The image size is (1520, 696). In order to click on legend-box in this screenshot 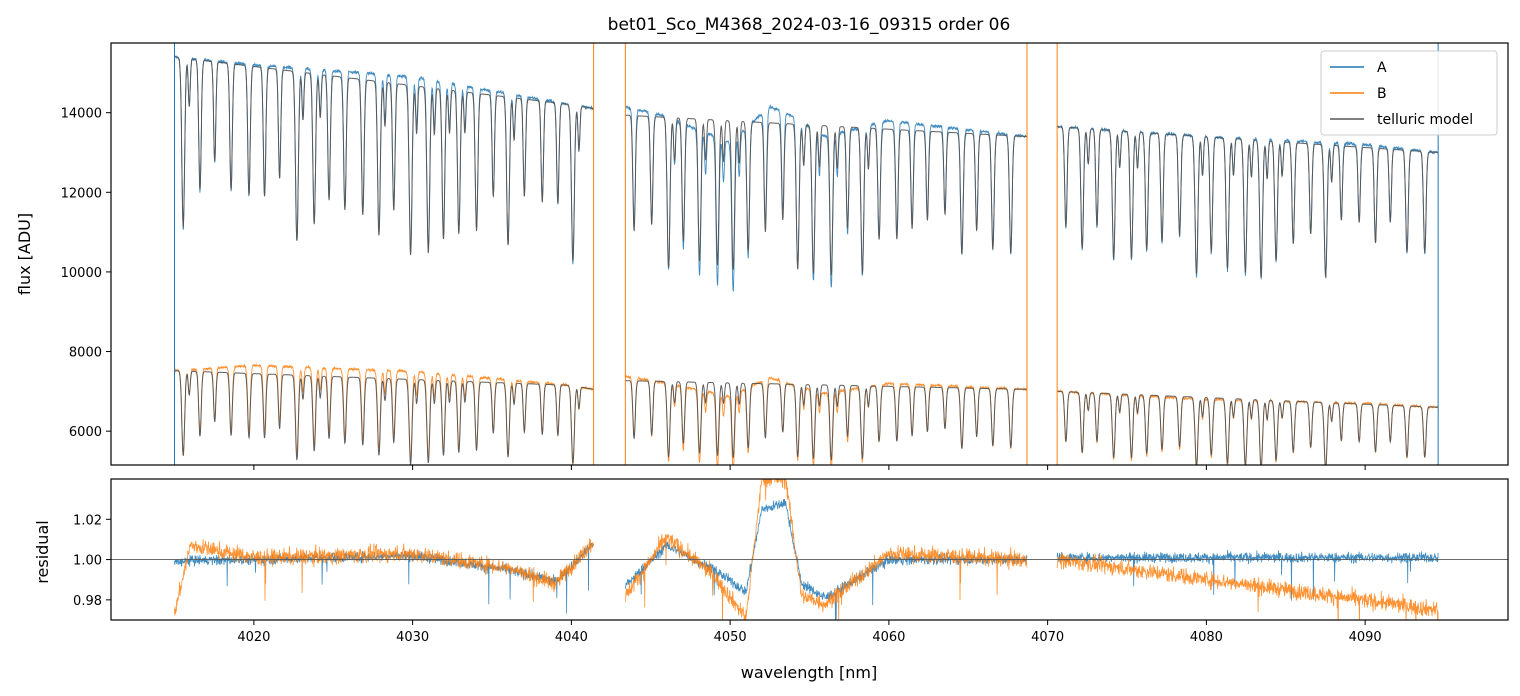, I will do `click(1409, 93)`.